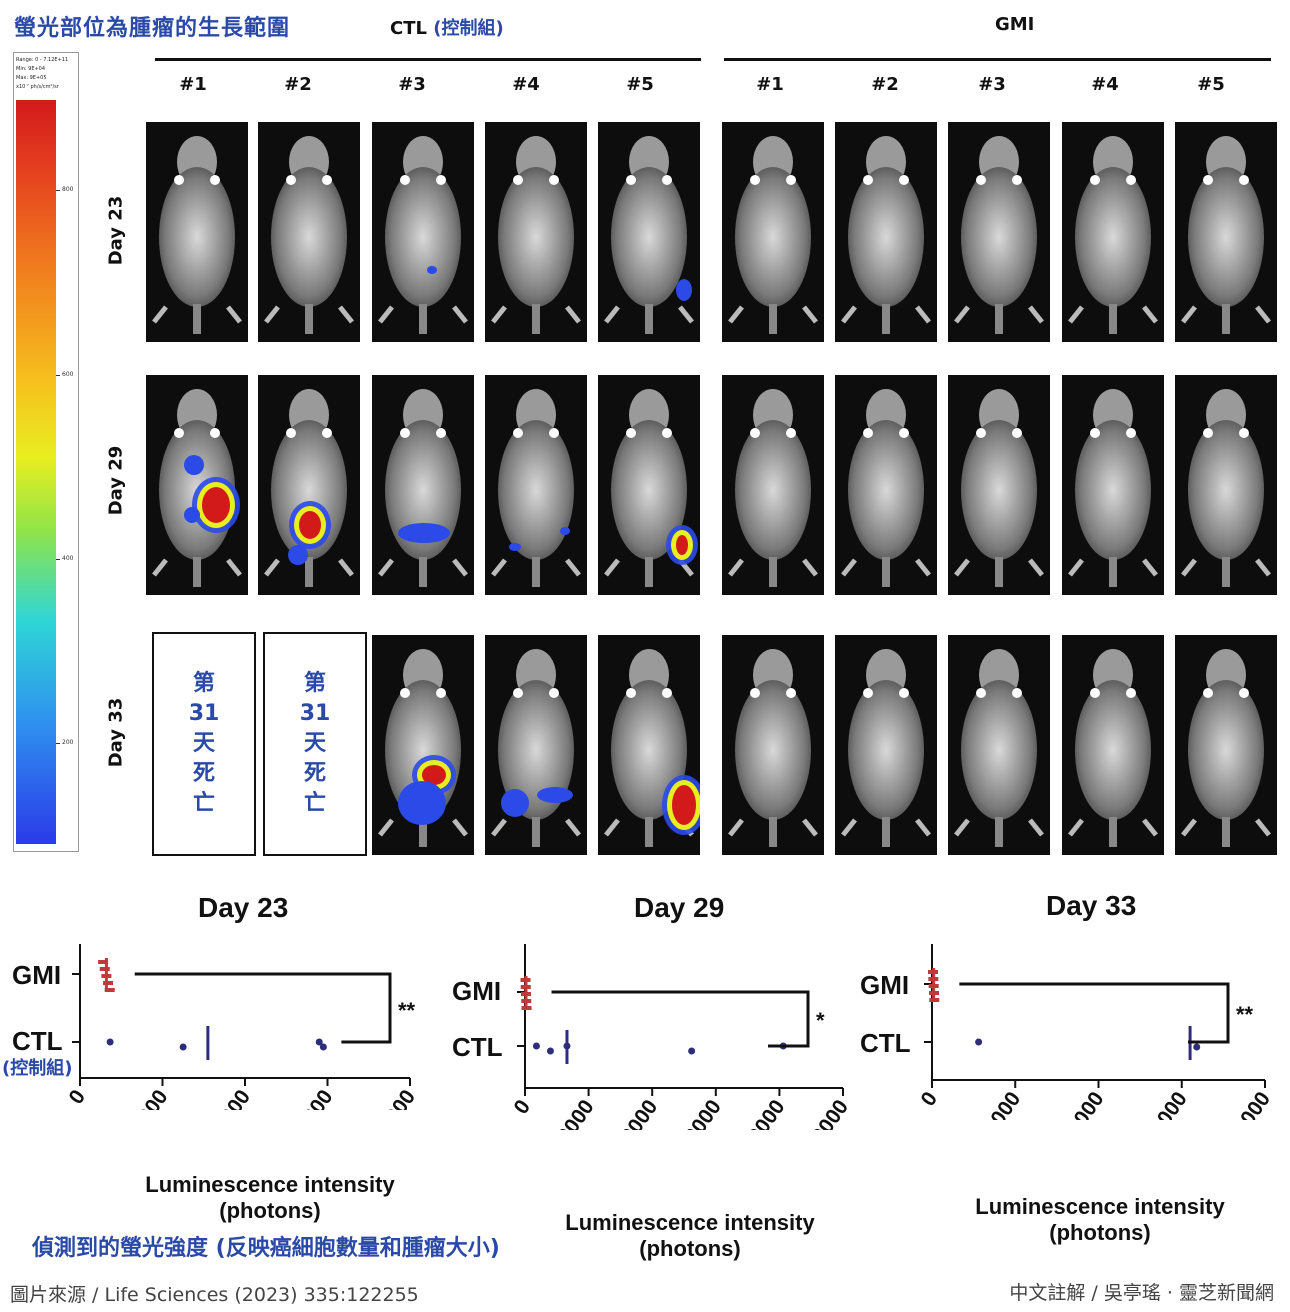 The width and height of the screenshot is (1290, 1312). I want to click on mouse-id: #5, so click(640, 84).